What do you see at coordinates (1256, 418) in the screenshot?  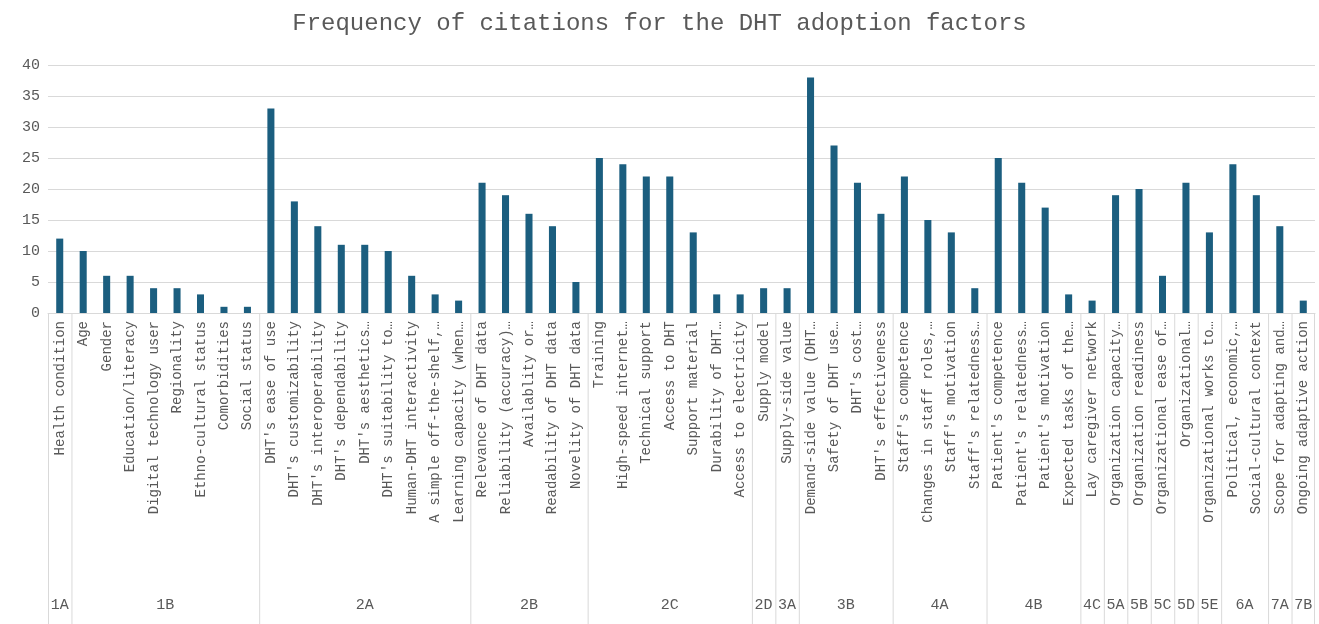 I see `x-tick-label: Social-cultural context` at bounding box center [1256, 418].